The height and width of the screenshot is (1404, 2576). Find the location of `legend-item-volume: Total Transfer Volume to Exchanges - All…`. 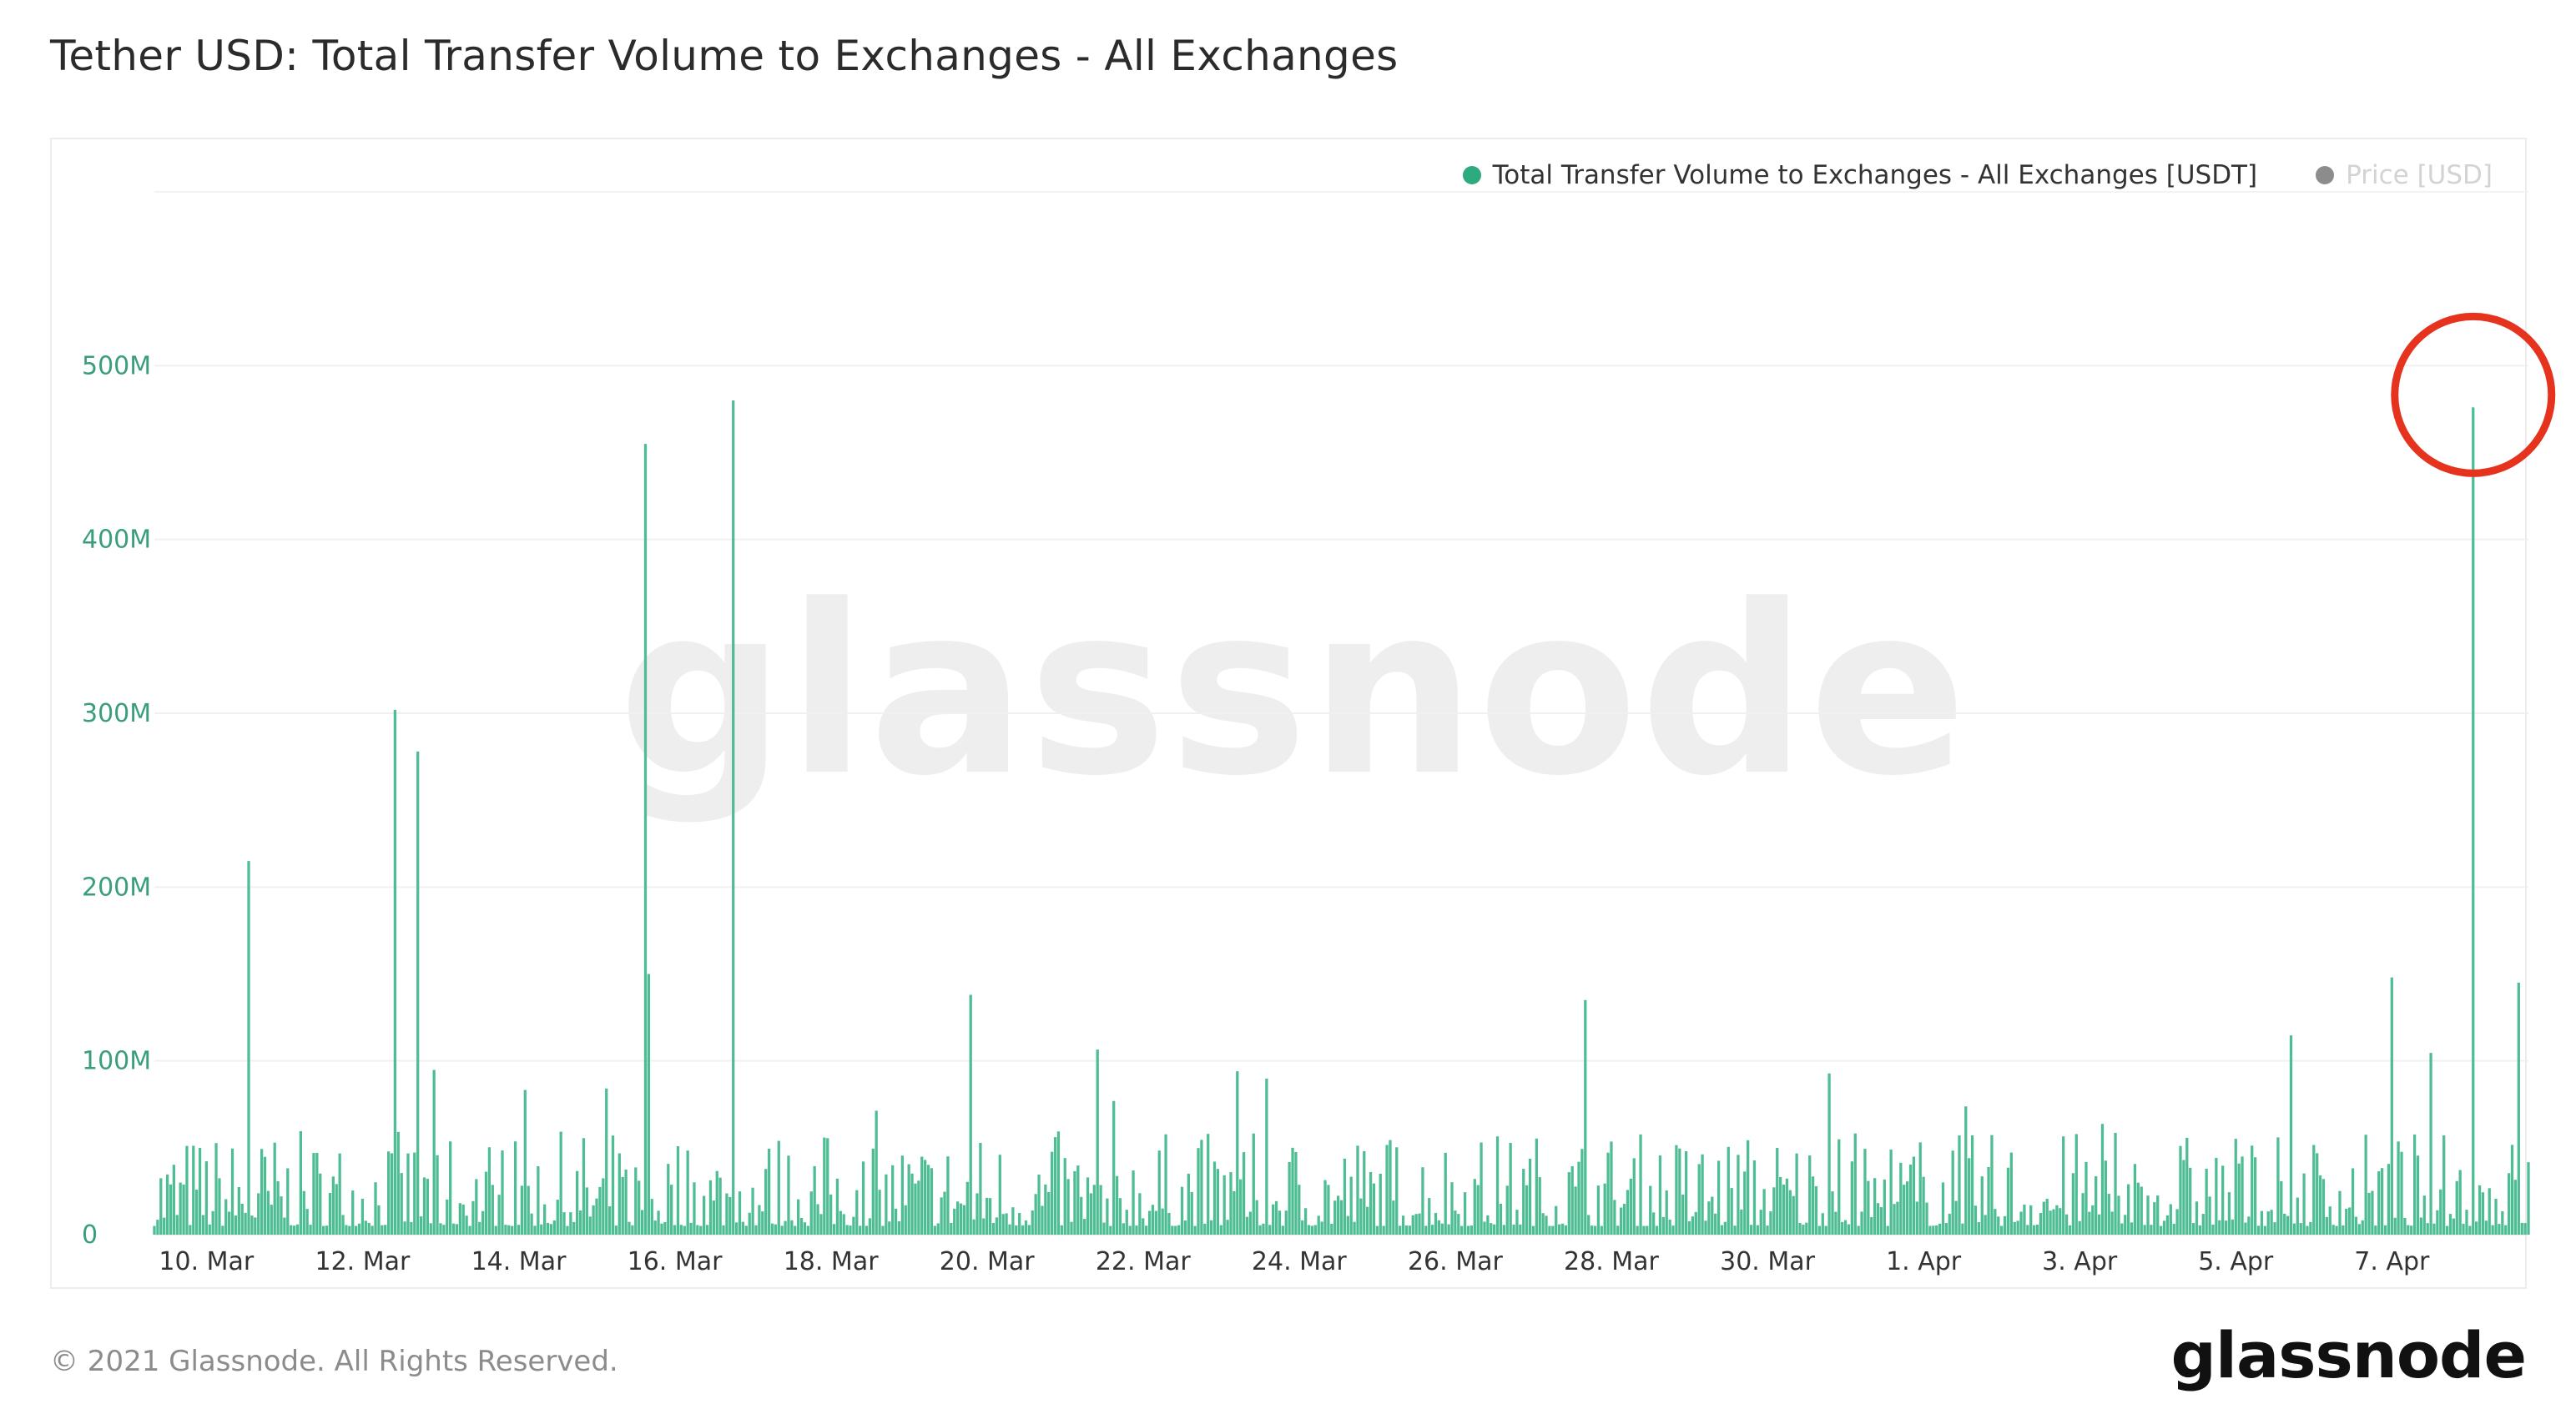

legend-item-volume: Total Transfer Volume to Exchanges - All… is located at coordinates (1860, 175).